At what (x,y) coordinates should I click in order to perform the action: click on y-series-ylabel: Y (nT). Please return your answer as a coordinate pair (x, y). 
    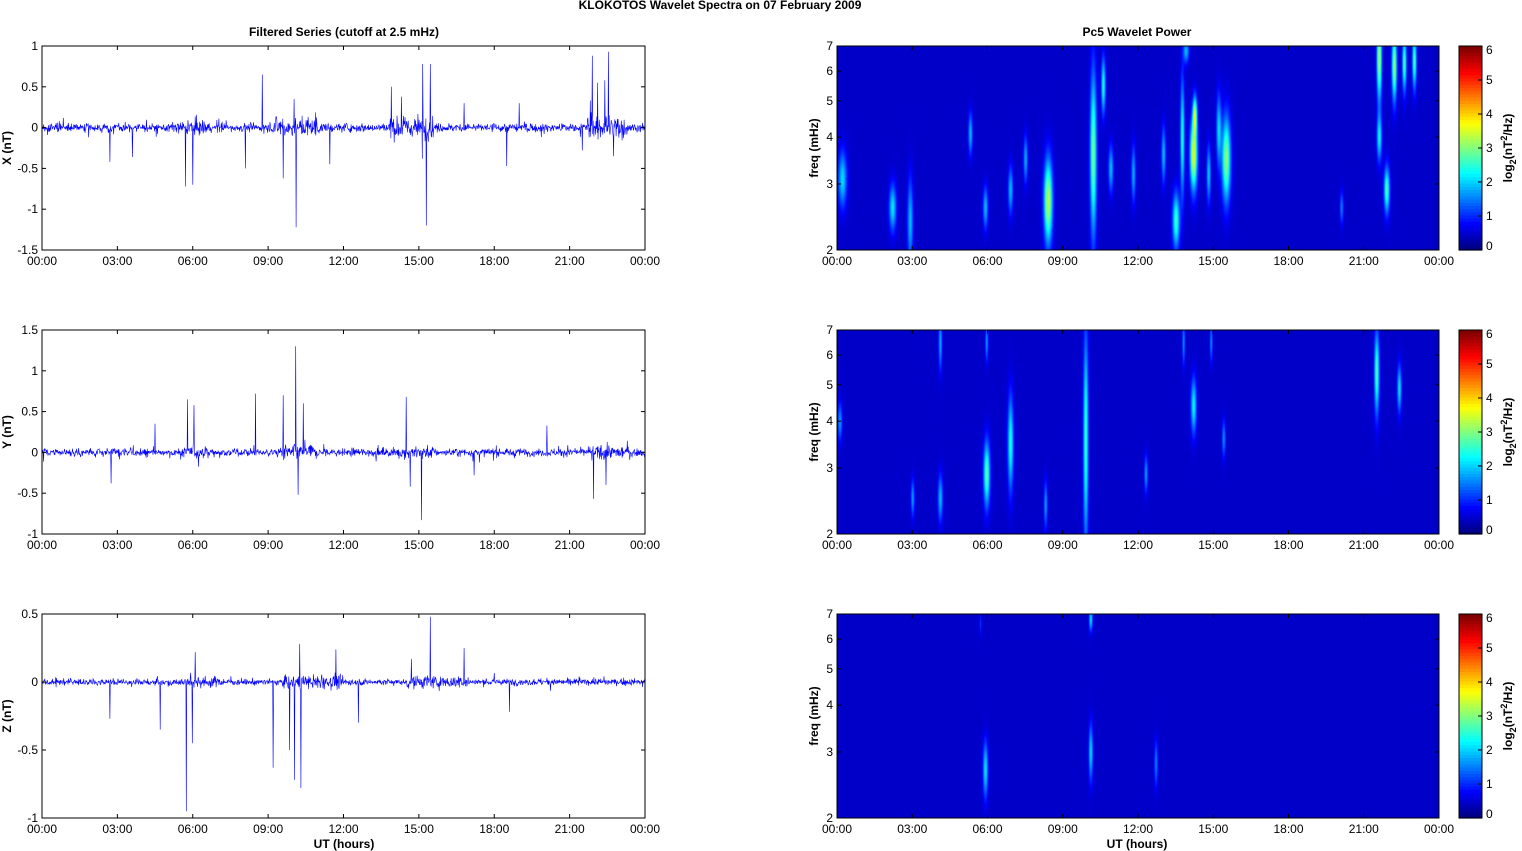
    Looking at the image, I should click on (7, 432).